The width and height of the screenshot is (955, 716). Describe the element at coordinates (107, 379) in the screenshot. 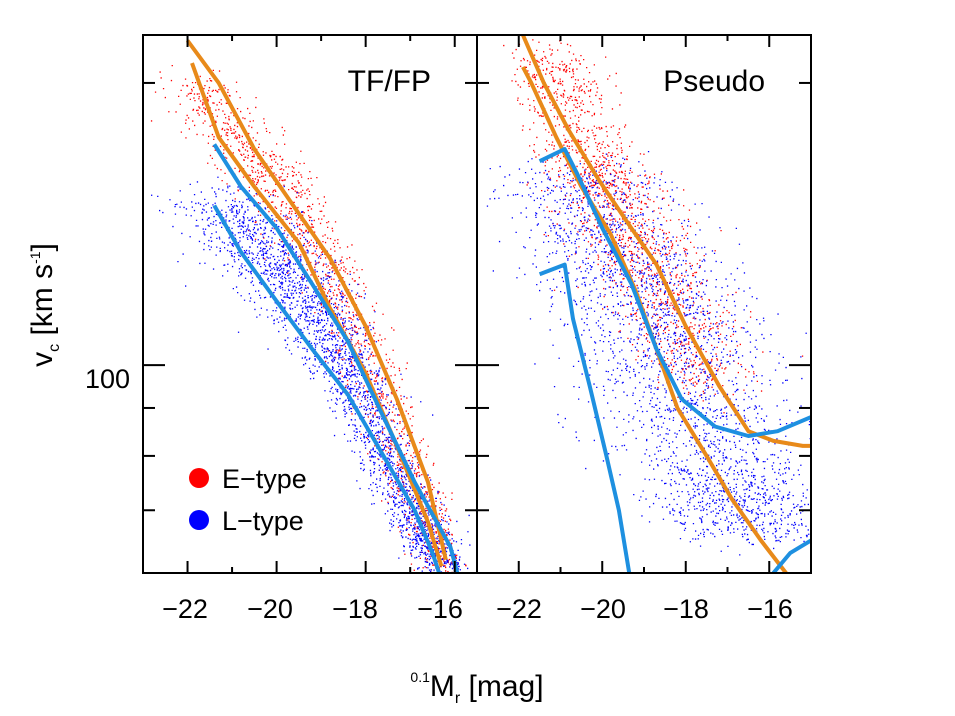

I see `y-tick-label: 100` at that location.